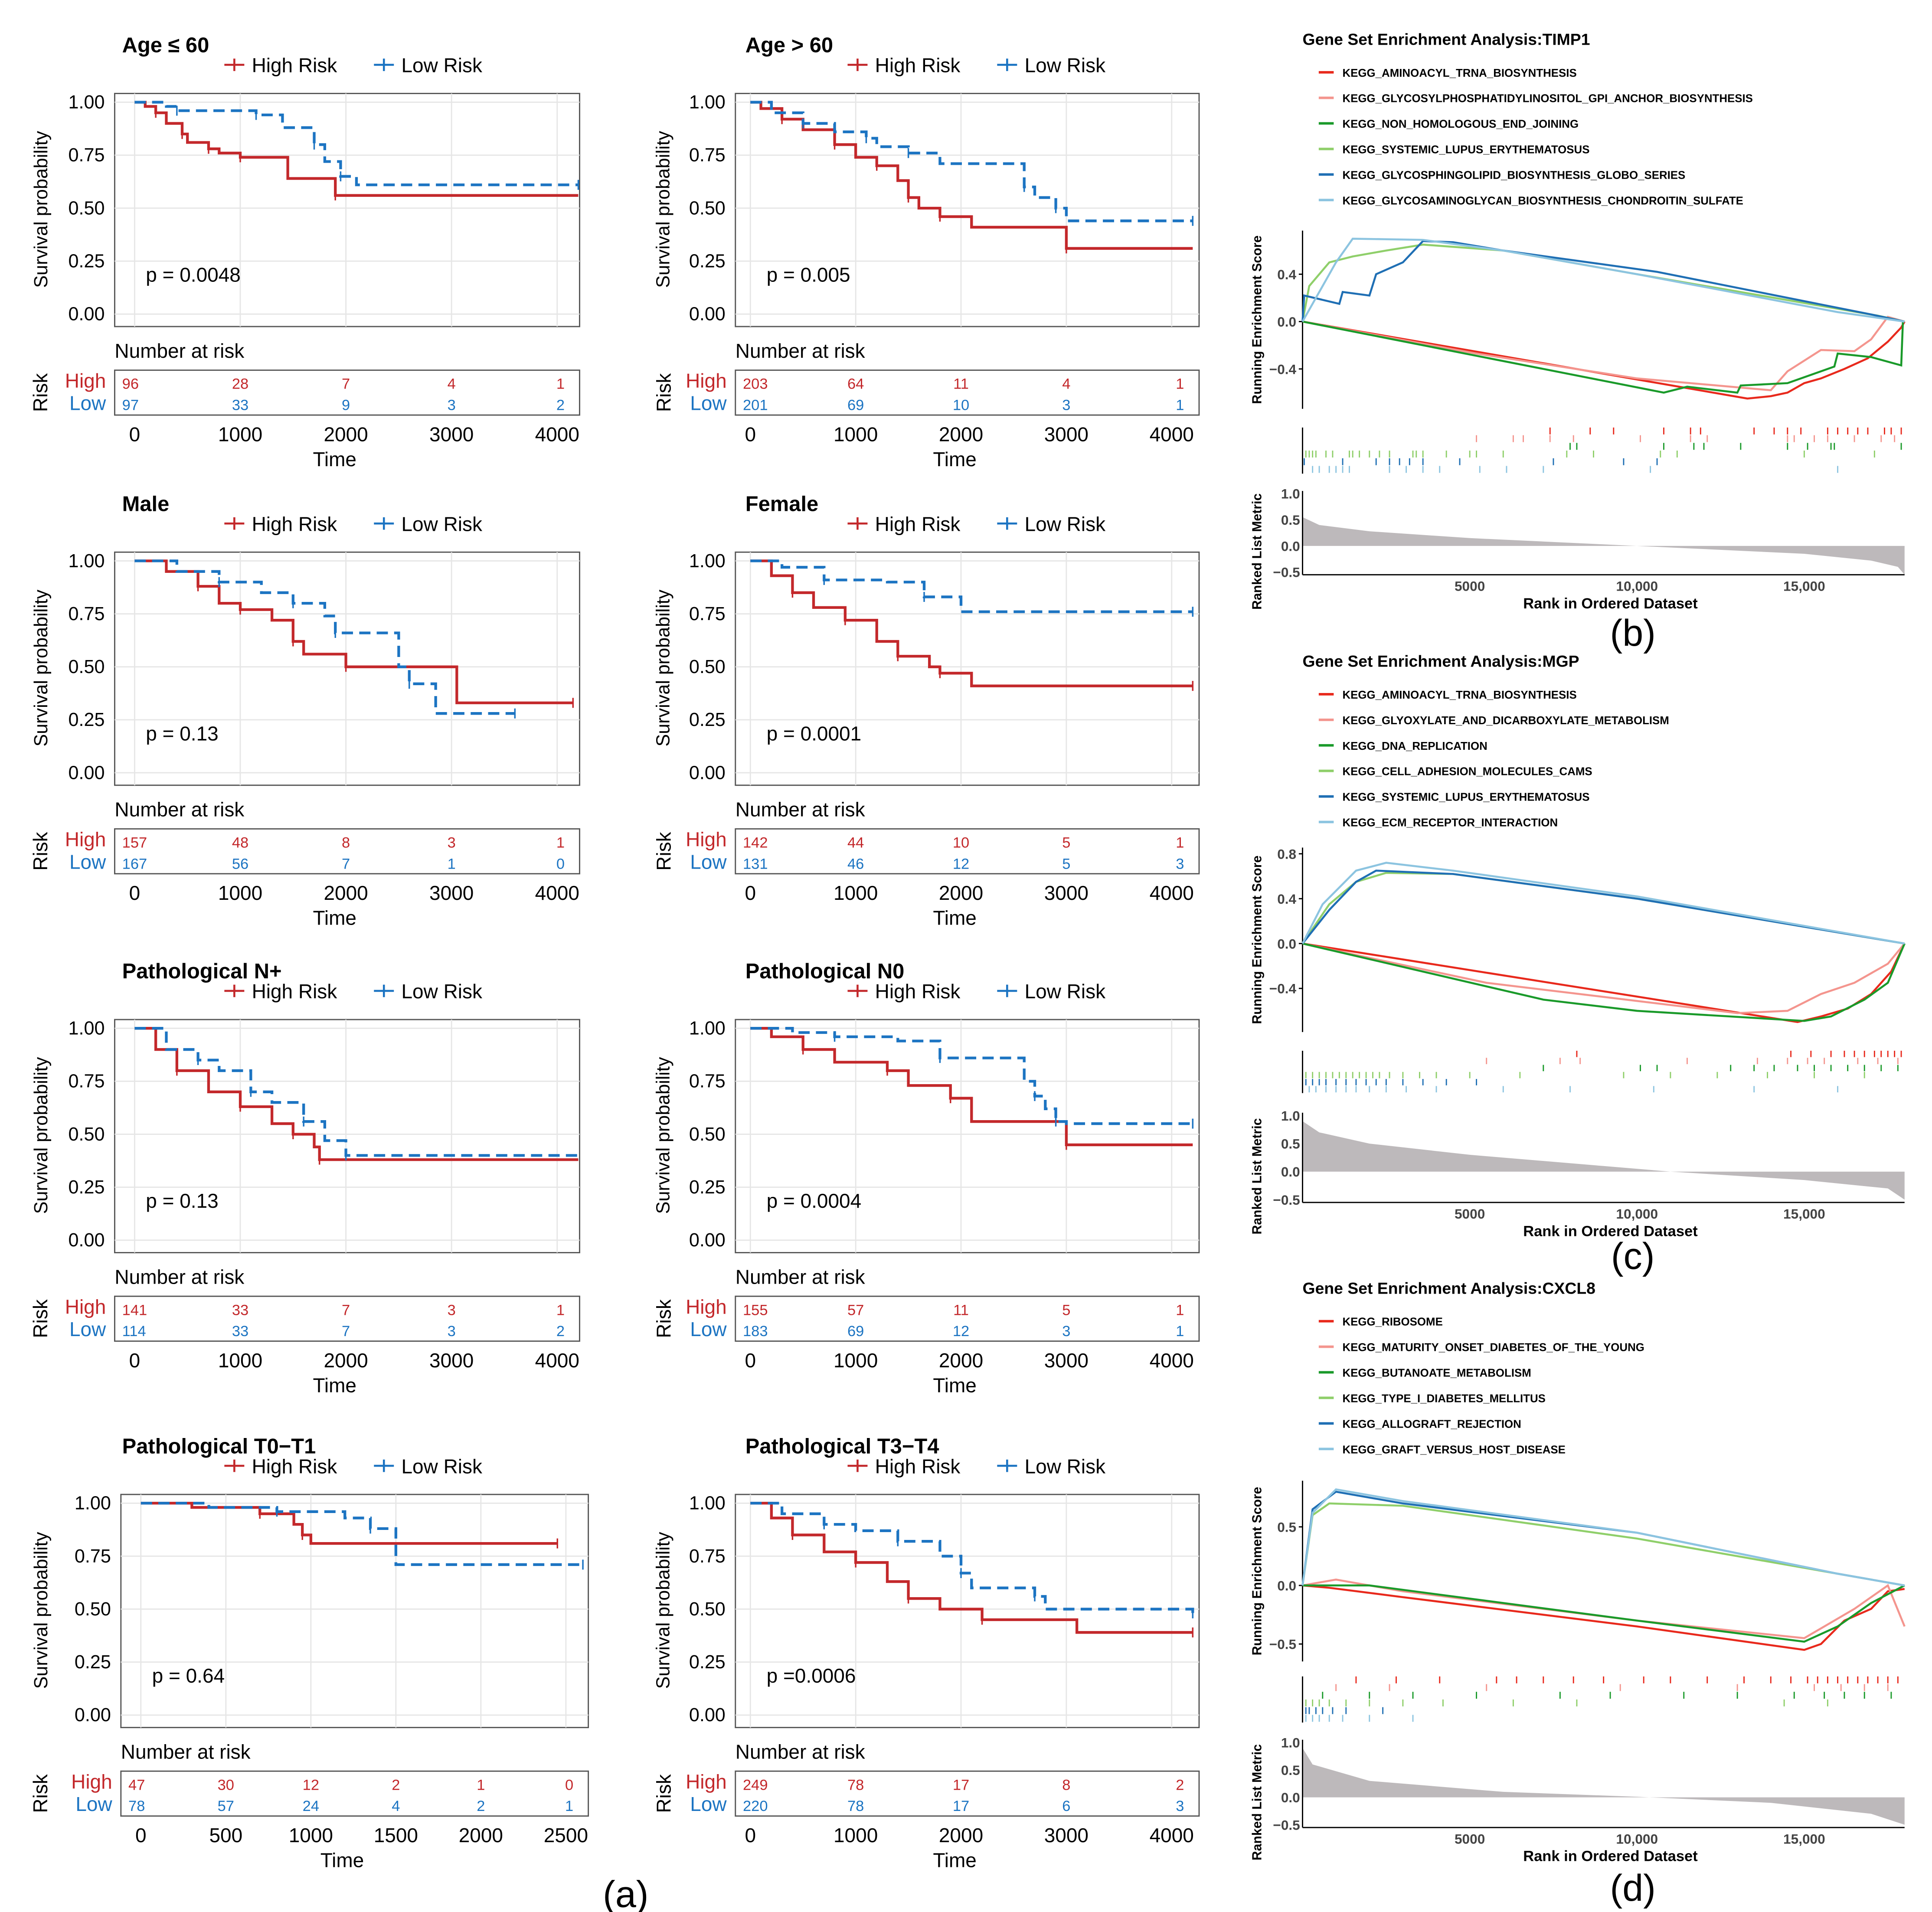 Image resolution: width=1932 pixels, height=1912 pixels. Describe the element at coordinates (811, 1675) in the screenshot. I see `p-value: p =0.0006` at that location.